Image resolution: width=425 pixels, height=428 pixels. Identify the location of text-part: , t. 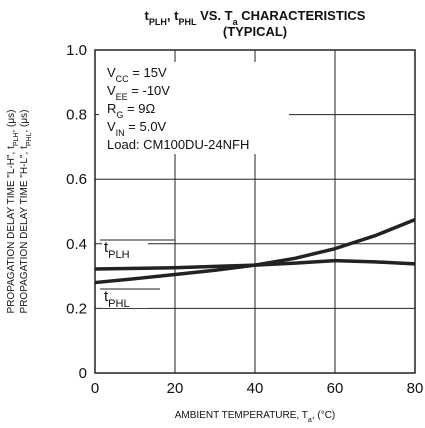
(173, 15).